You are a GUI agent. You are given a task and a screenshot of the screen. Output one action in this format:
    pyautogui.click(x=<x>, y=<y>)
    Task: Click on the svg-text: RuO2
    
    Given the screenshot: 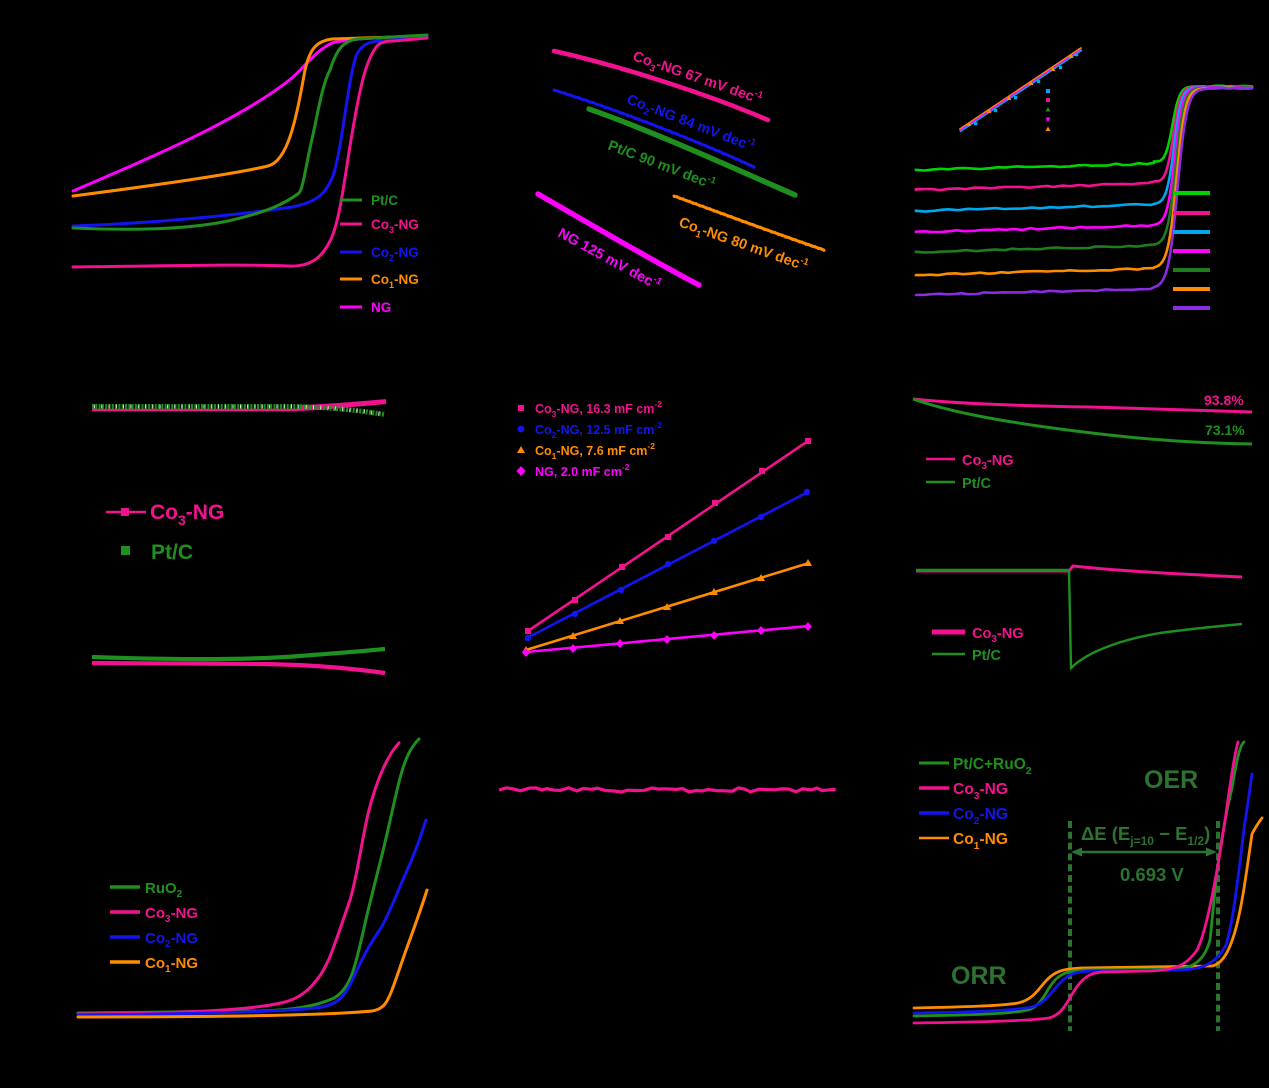 What is the action you would take?
    pyautogui.click(x=164, y=890)
    